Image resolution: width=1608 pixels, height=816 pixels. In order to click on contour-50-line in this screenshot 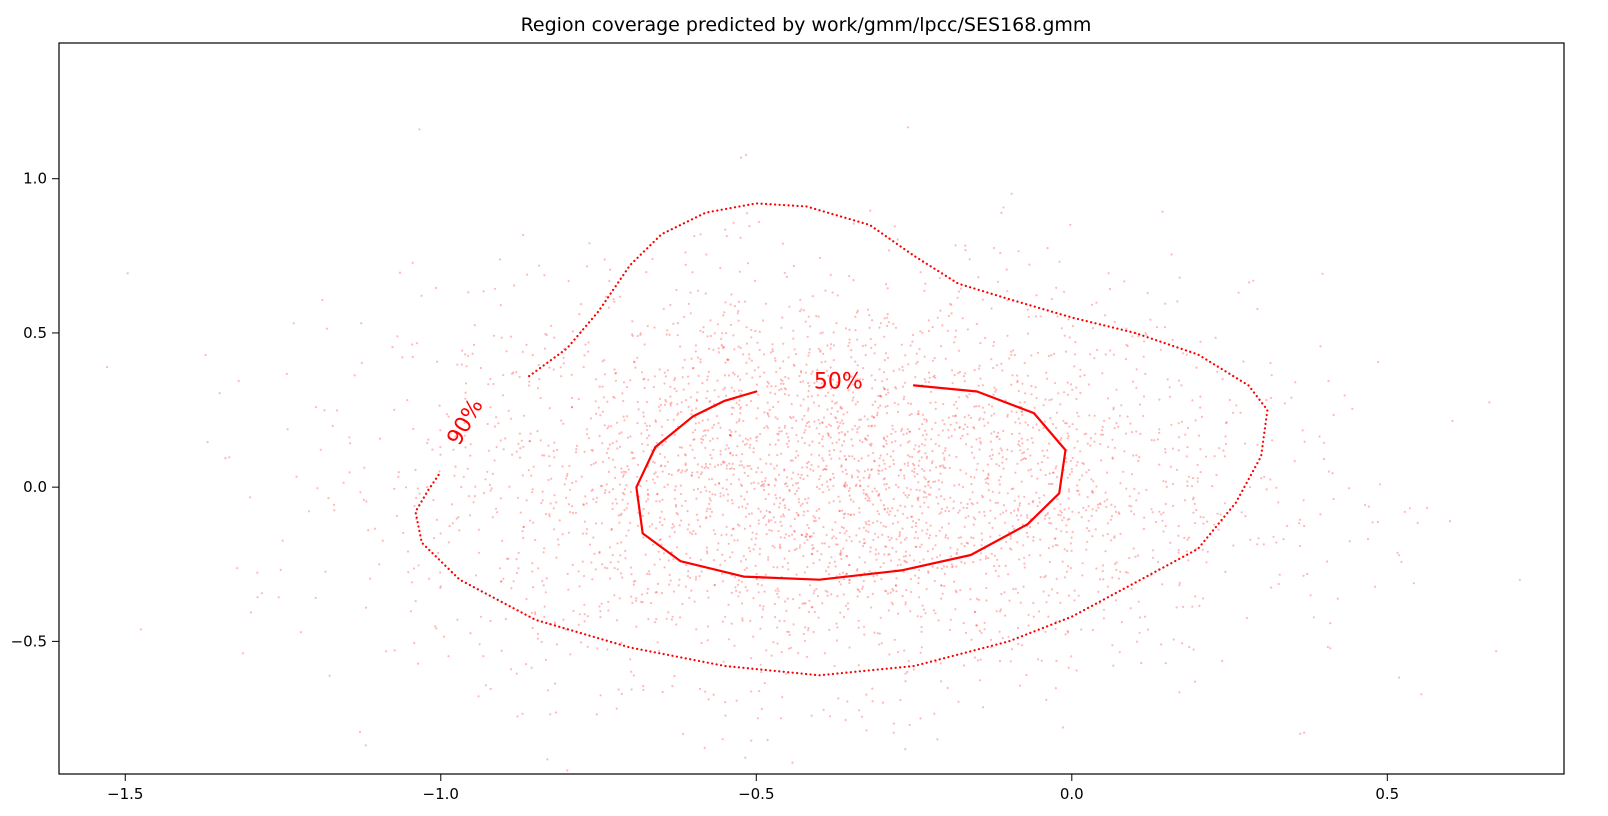, I will do `click(851, 482)`.